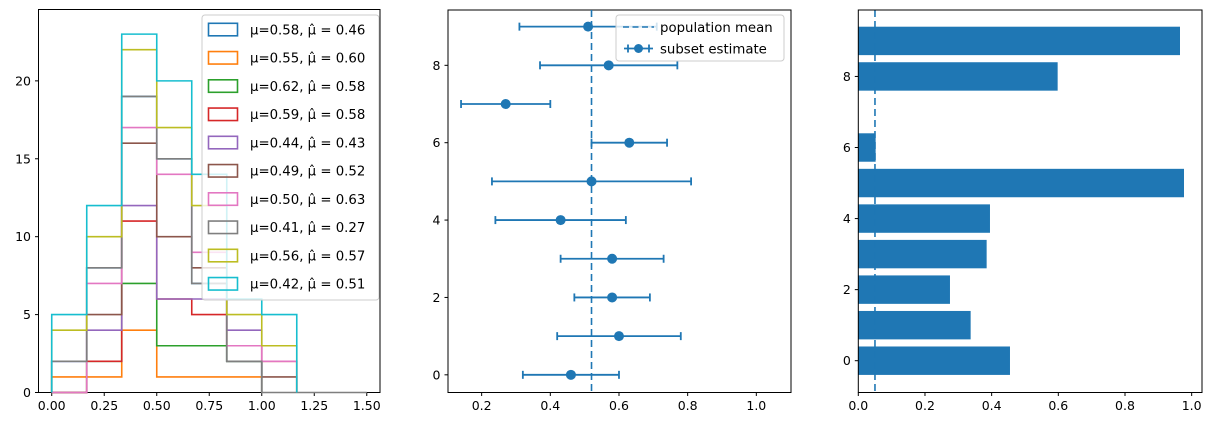  Describe the element at coordinates (23, 158) in the screenshot. I see `y-tick-label: 15` at that location.